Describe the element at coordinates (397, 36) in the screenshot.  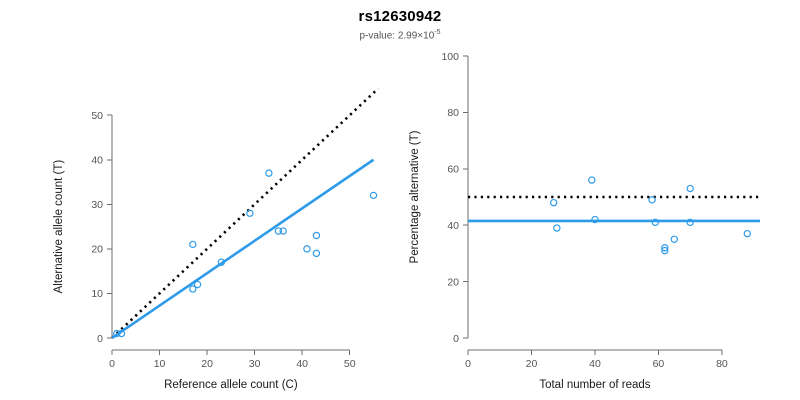
I see `p-value-text: p-value: 2.99×10` at that location.